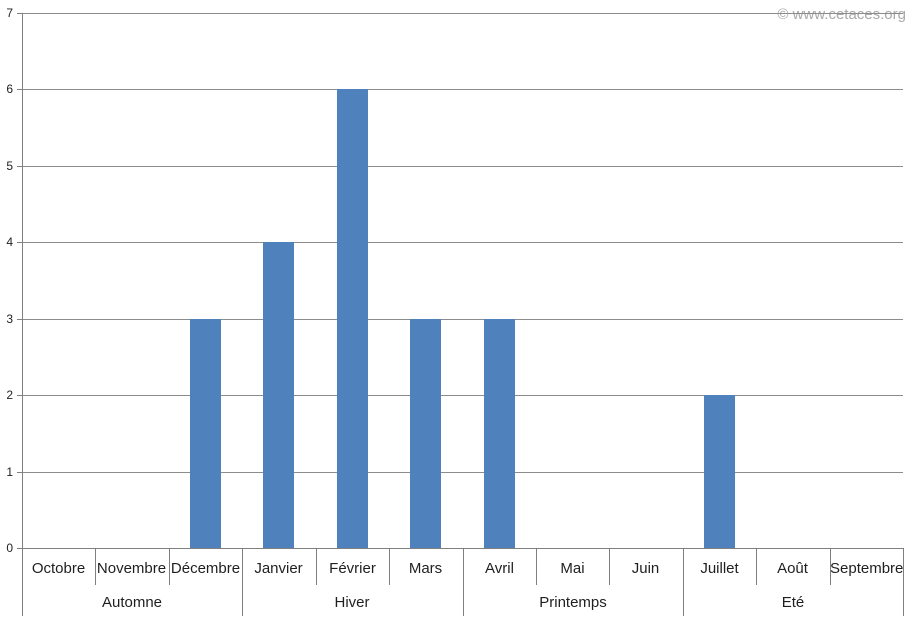  What do you see at coordinates (793, 602) in the screenshot?
I see `season-label: Eté` at bounding box center [793, 602].